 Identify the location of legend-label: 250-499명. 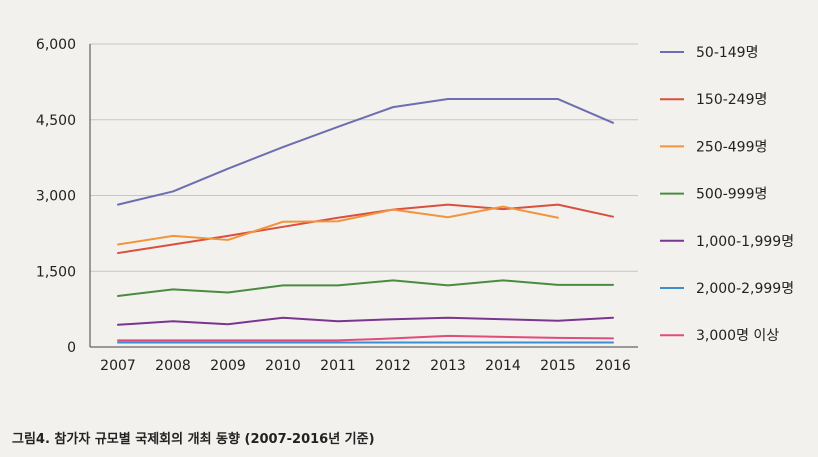
(731, 147).